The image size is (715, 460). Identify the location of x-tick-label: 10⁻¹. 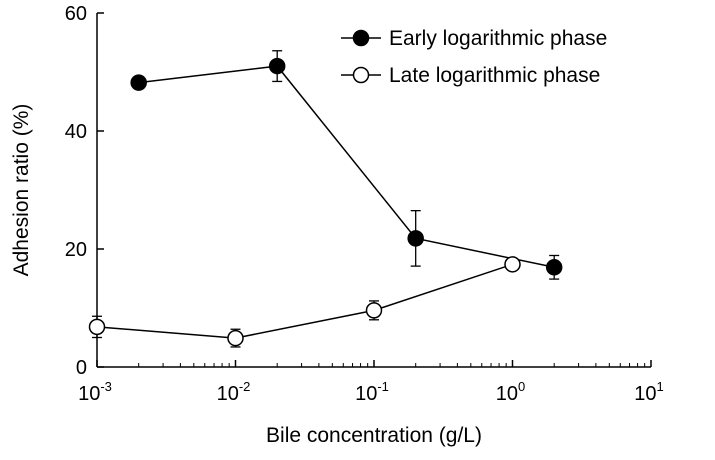
(372, 392).